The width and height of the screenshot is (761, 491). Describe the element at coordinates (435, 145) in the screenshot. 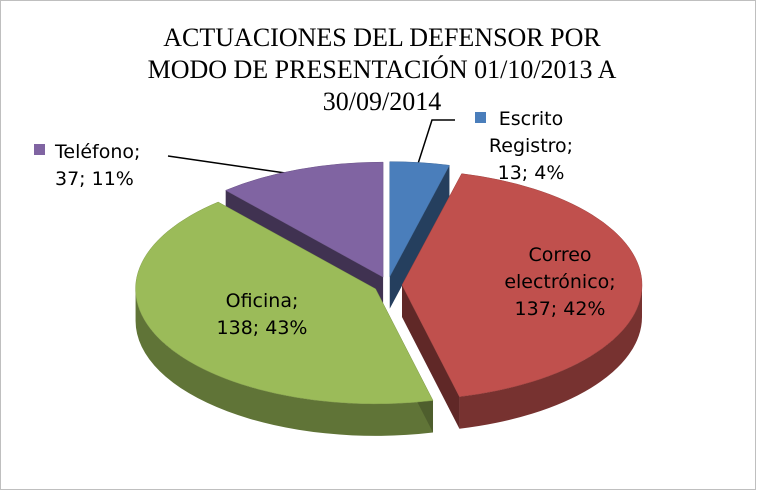

I see `leader-line` at that location.